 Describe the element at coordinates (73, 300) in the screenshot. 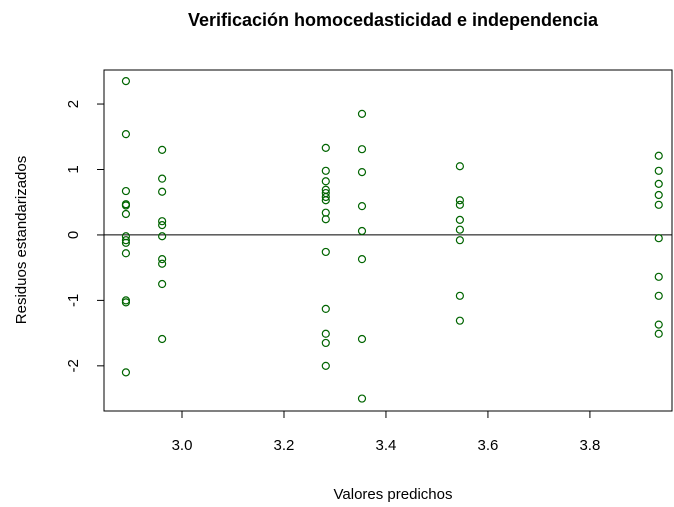

I see `y-tick-label: -1` at that location.